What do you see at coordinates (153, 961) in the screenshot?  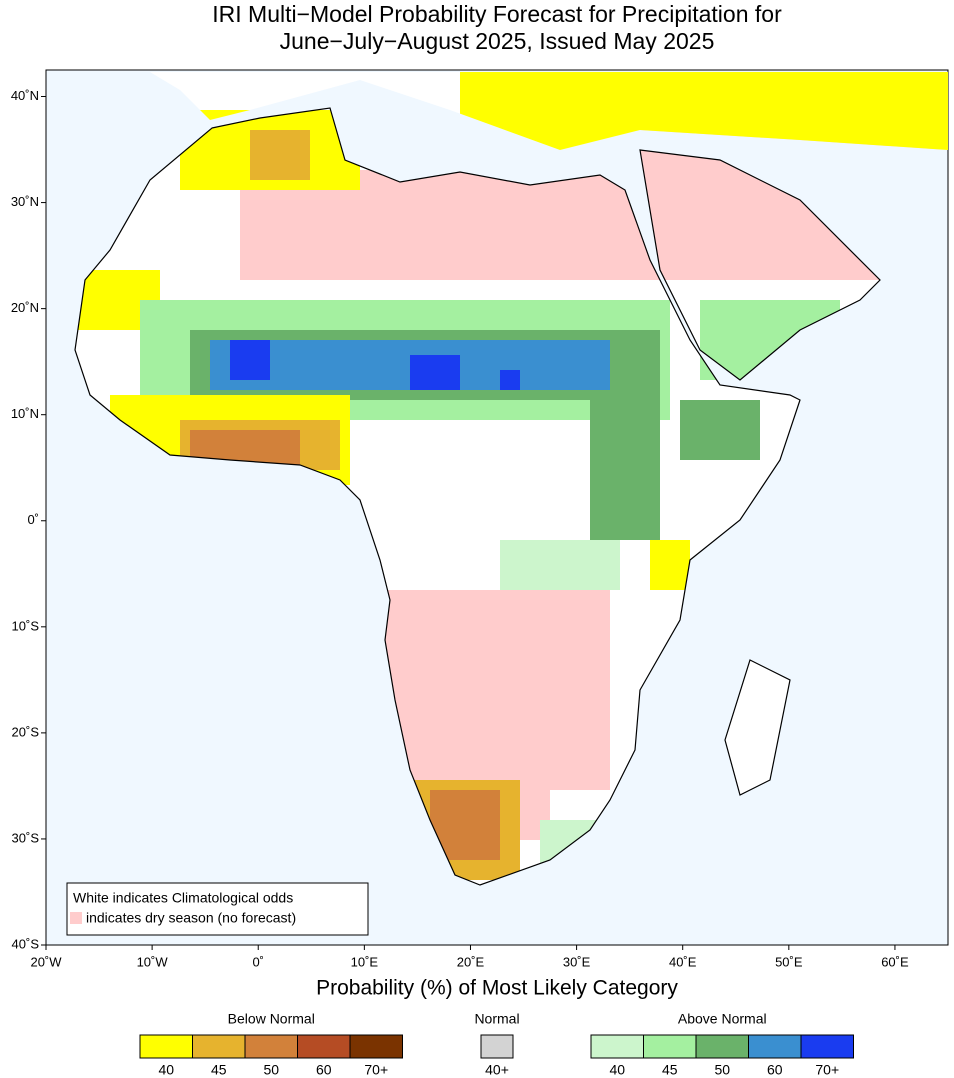 I see `x-tick-label: 10˚W` at bounding box center [153, 961].